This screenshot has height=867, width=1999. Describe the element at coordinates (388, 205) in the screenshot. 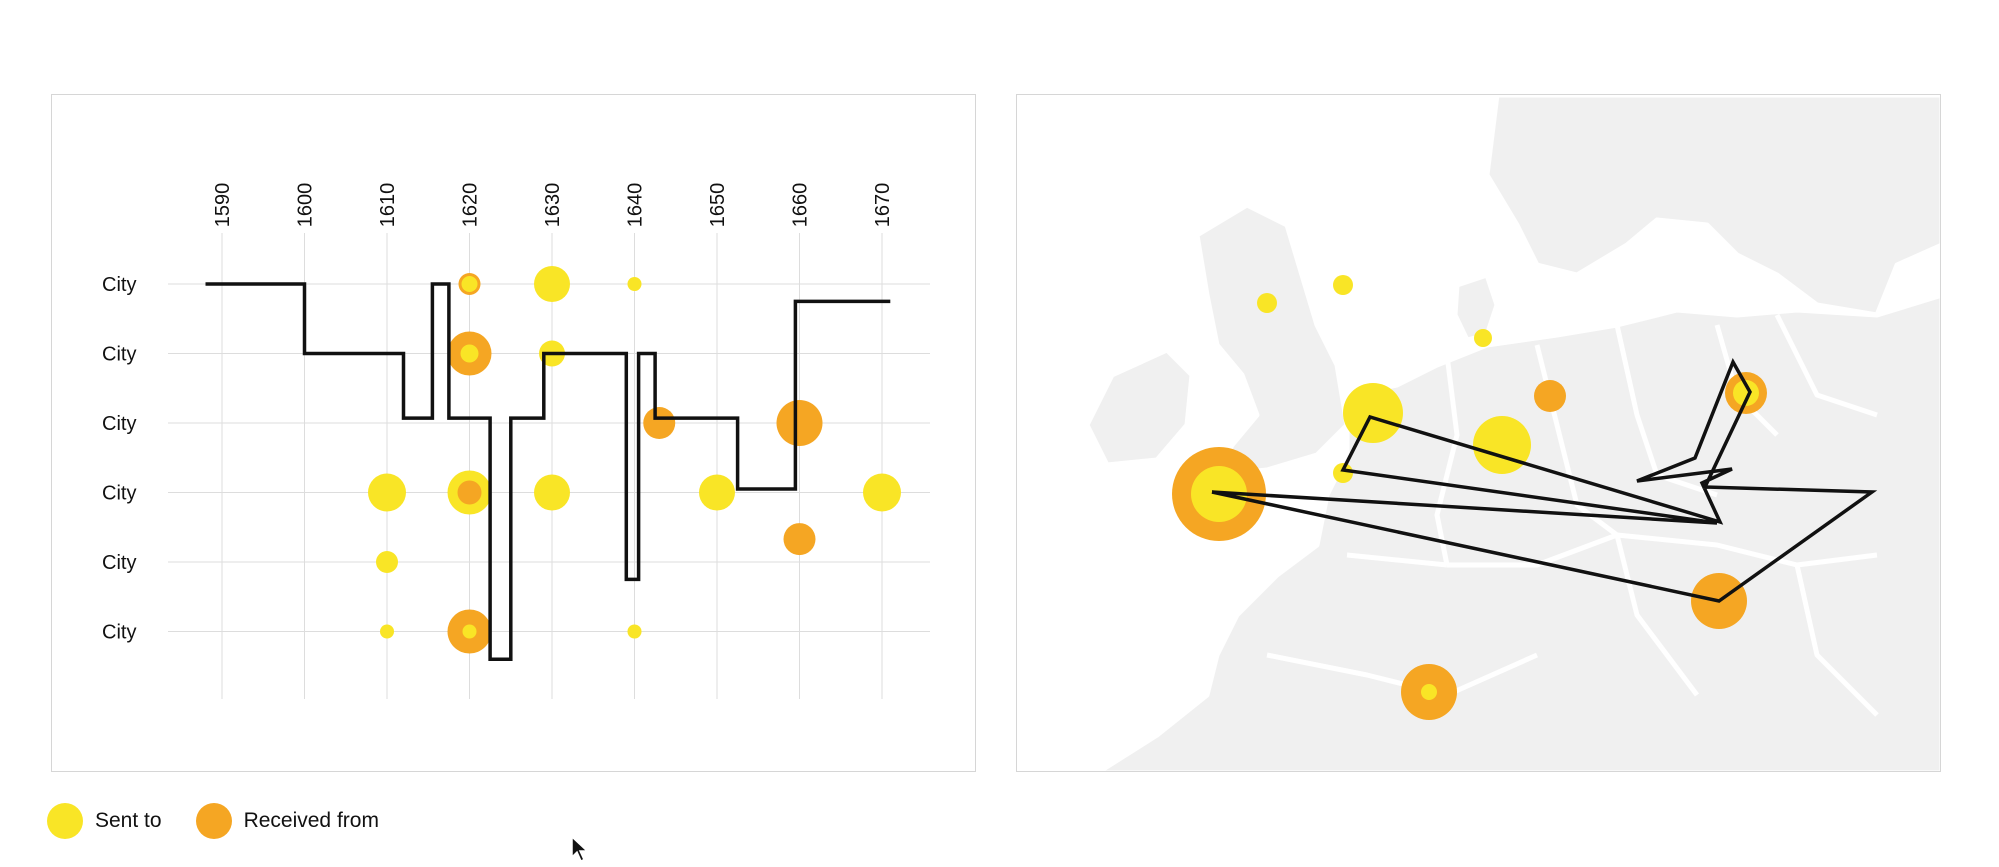

I see `x-tick-label: 1610` at that location.